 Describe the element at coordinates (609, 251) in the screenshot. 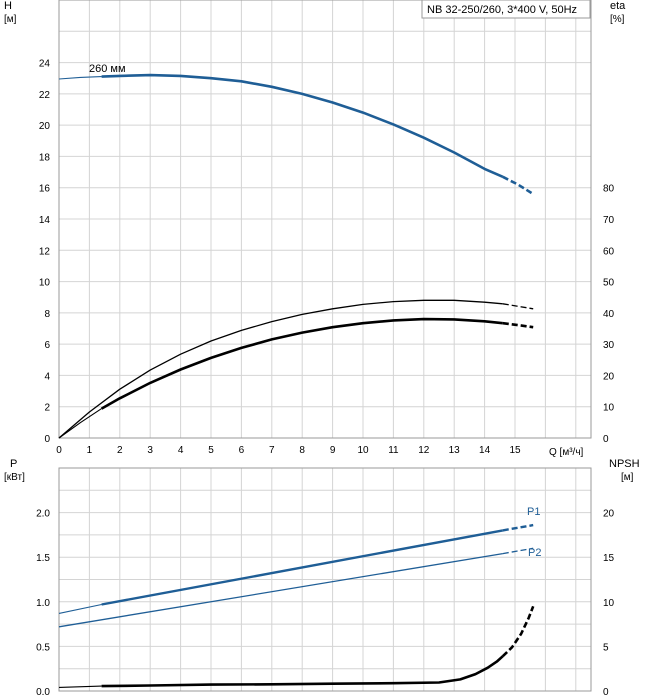

I see `y-right-tick-label: 60` at that location.